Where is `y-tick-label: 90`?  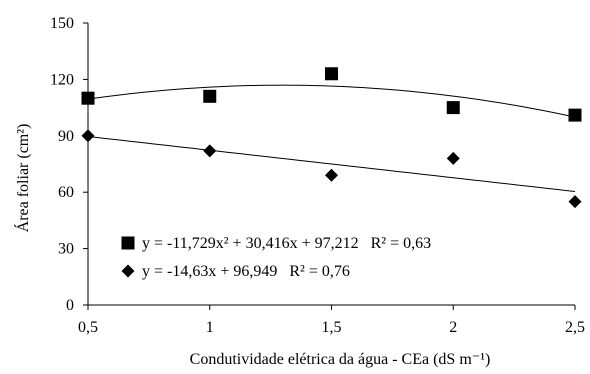 y-tick-label: 90 is located at coordinates (66, 136).